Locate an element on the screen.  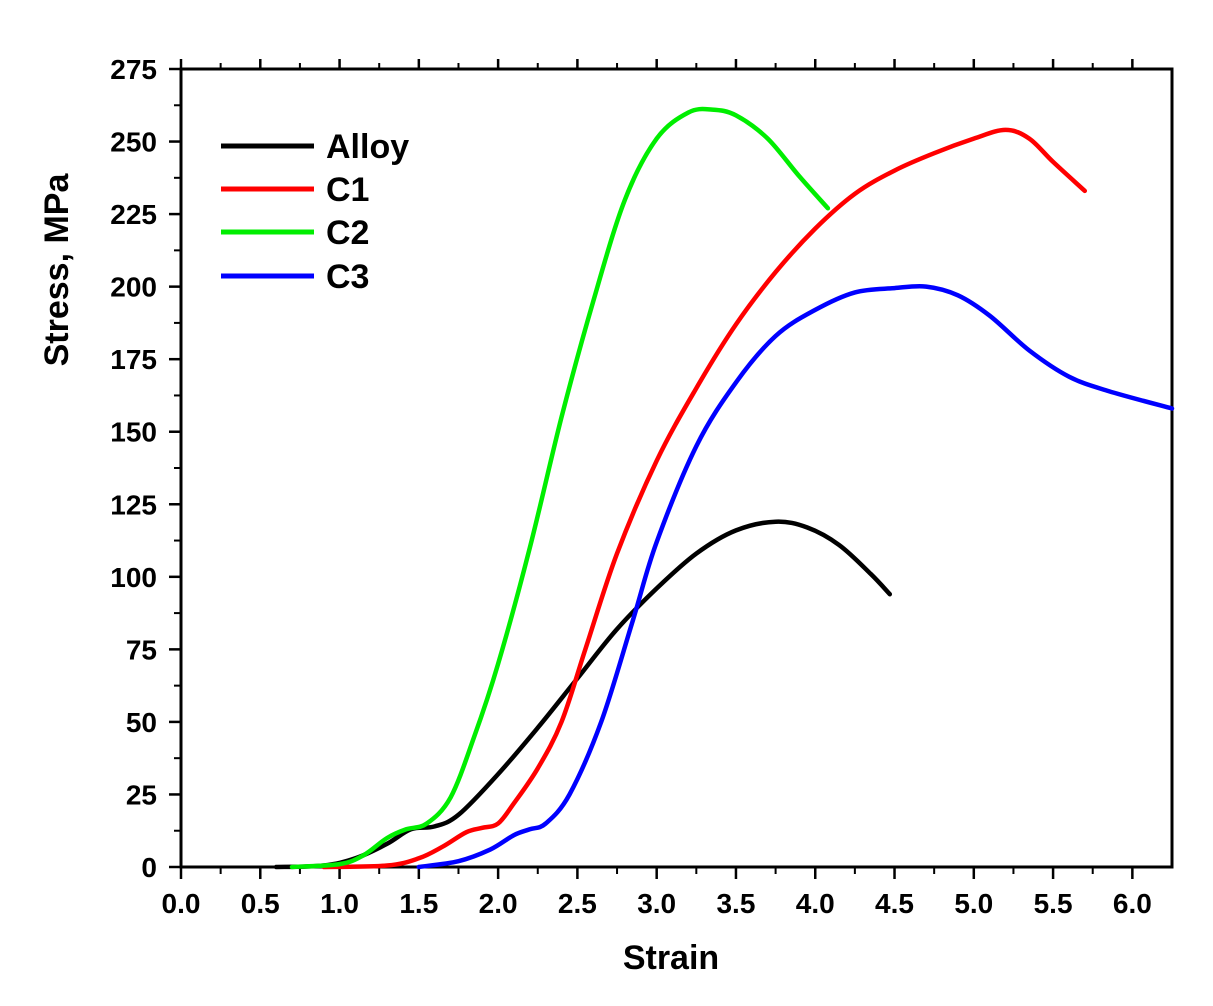
x-tick-labels: 0.0 0.5 1.0 1.5 2.0 2.5 3.0 3.5 4.0 4.5 5.0 5.5 6.0 is located at coordinates (657, 903).